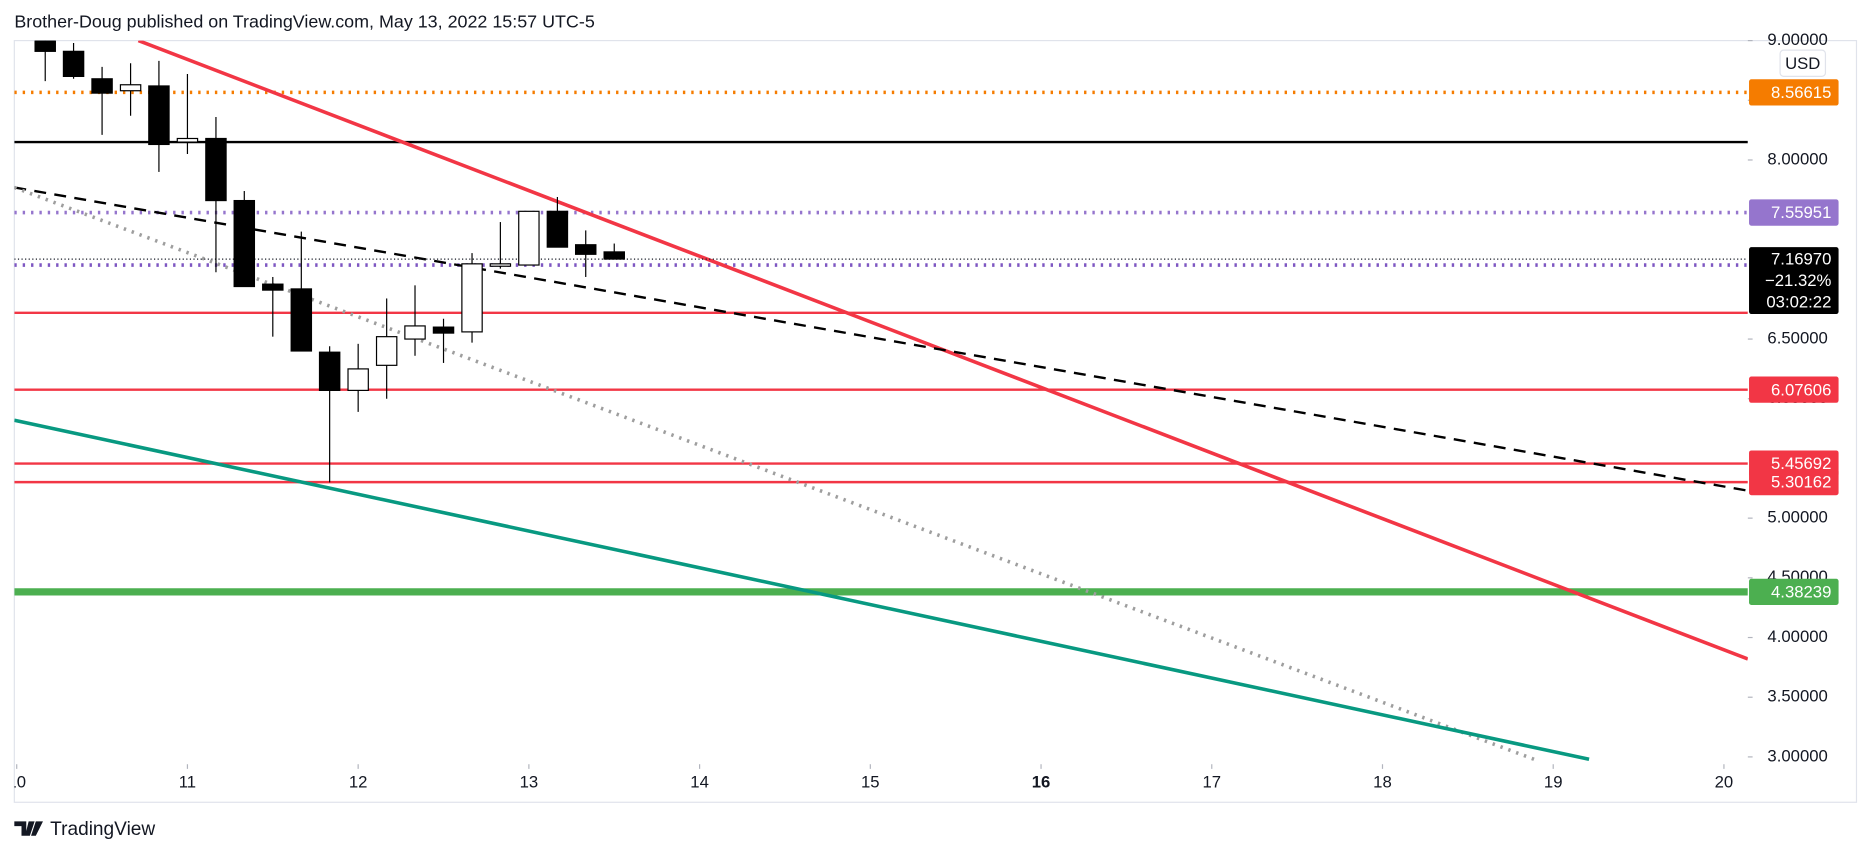 Image resolution: width=1872 pixels, height=856 pixels. I want to click on price-label: 5.45692, so click(1801, 463).